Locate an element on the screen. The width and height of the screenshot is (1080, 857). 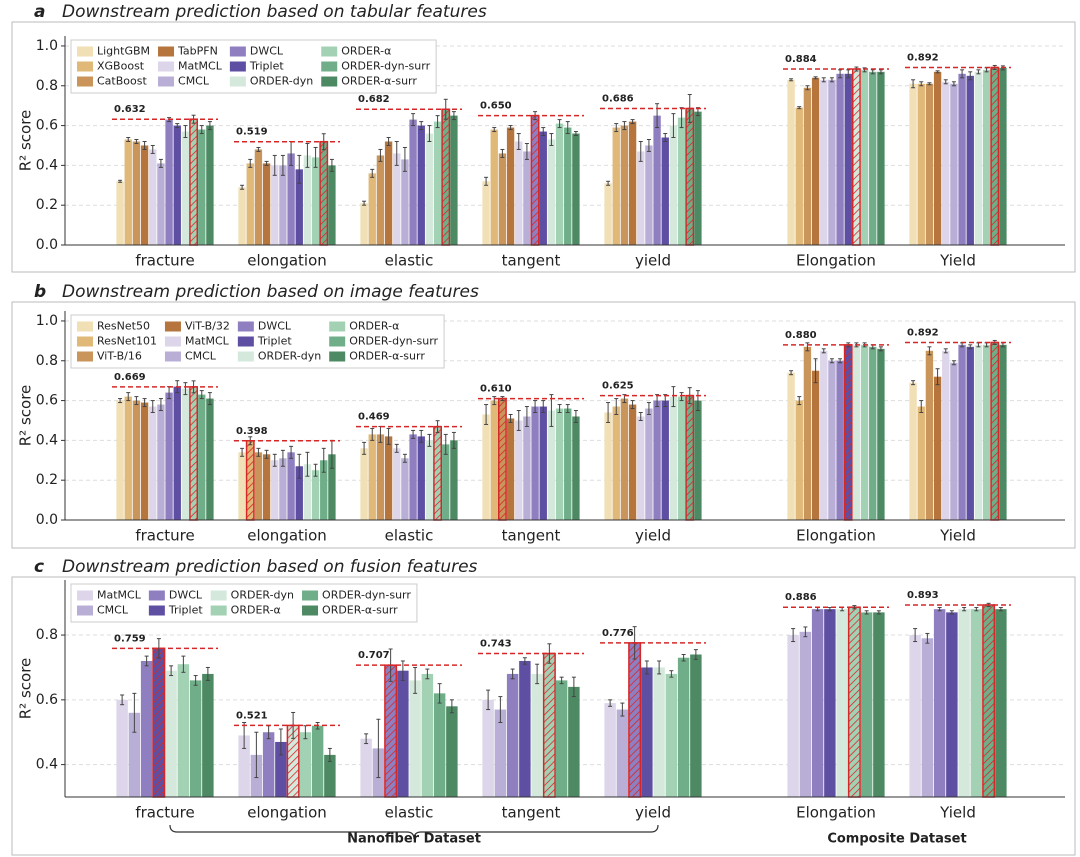
best-label: 0.669 is located at coordinates (130, 377).